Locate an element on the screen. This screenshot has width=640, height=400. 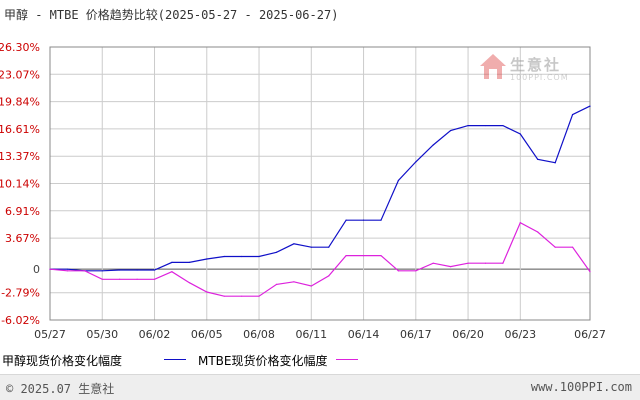
legend-label-series-2: MTBE现货价格变化幅度 is located at coordinates (263, 361).